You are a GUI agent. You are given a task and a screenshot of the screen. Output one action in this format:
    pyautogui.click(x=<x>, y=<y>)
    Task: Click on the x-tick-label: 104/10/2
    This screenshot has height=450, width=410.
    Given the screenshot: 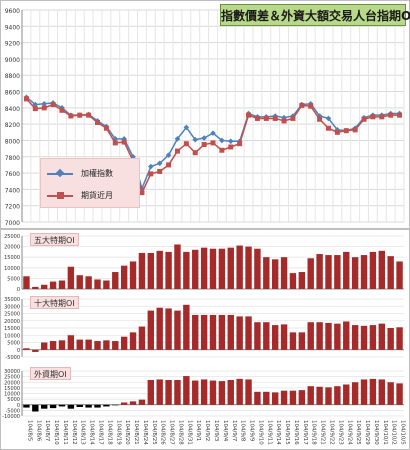 What is the action you would take?
    pyautogui.click(x=394, y=432)
    